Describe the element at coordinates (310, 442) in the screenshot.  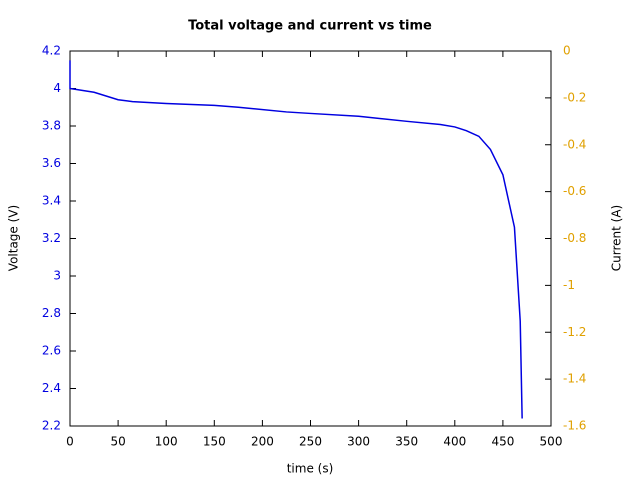
I see `x-tick-label: 250` at that location.